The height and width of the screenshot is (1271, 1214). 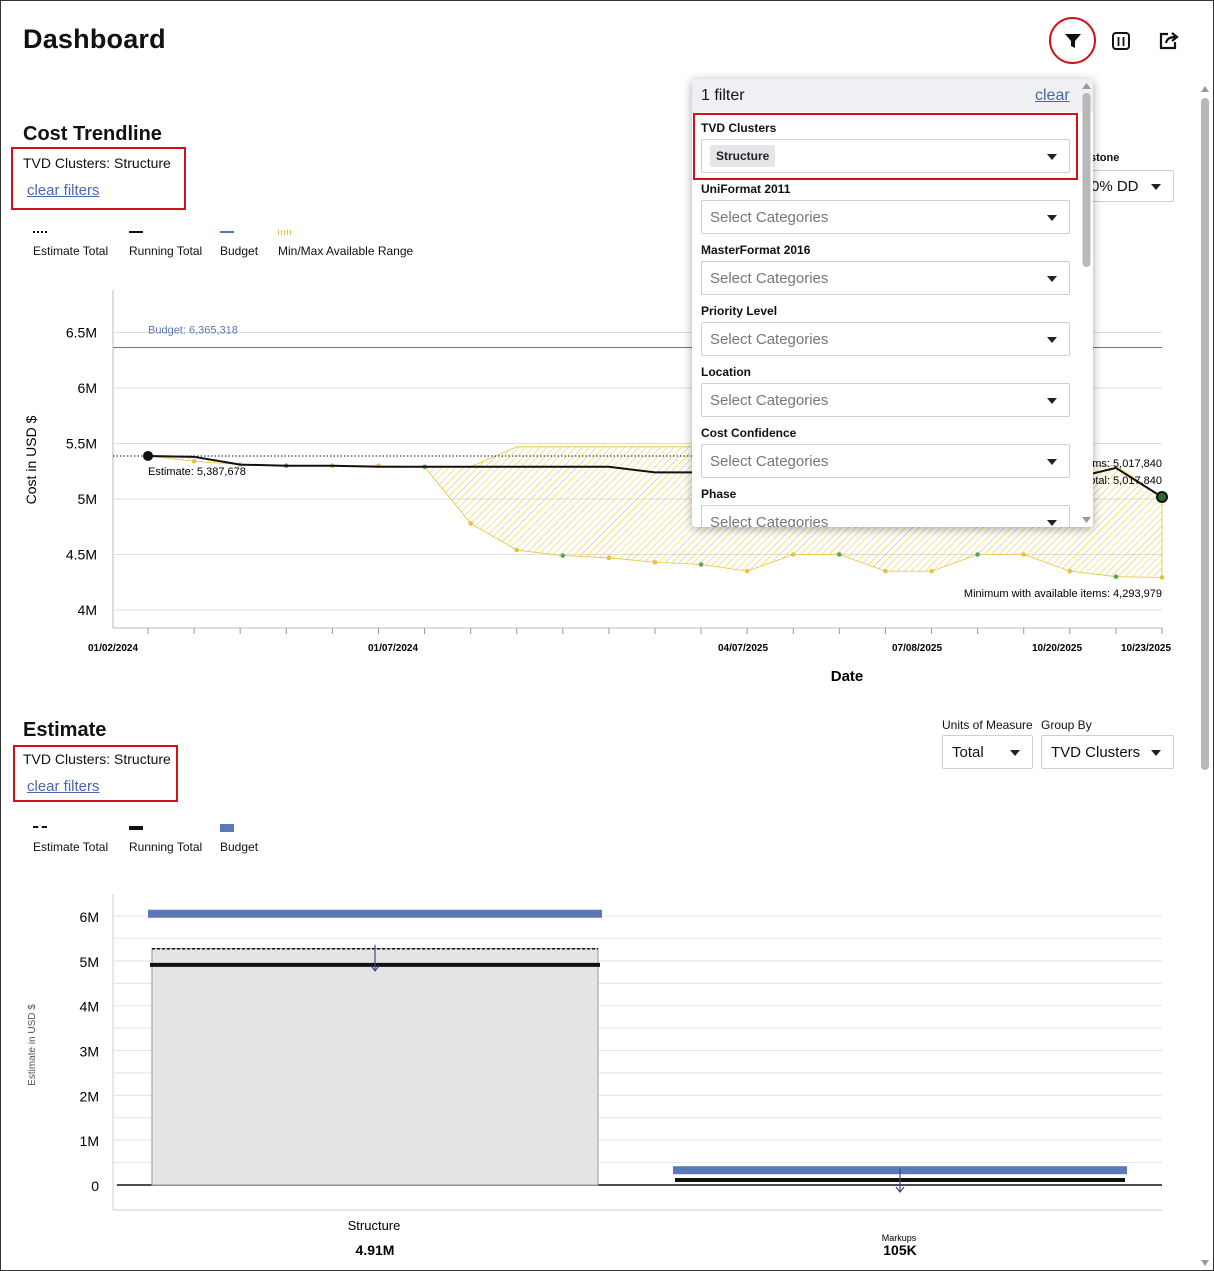 I want to click on budget-bar, so click(x=375, y=913).